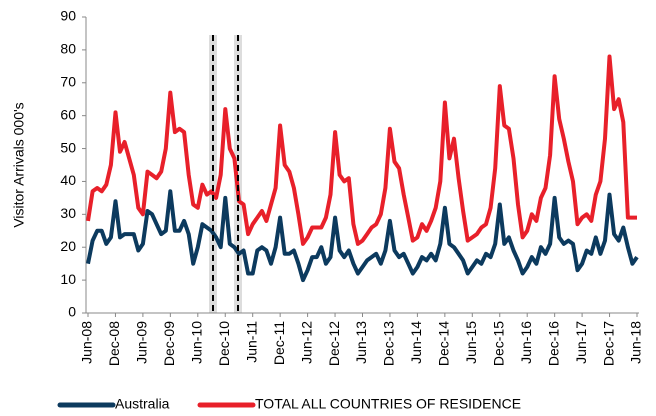  Describe the element at coordinates (224, 343) in the screenshot. I see `x-tick-label: Dec-10` at that location.